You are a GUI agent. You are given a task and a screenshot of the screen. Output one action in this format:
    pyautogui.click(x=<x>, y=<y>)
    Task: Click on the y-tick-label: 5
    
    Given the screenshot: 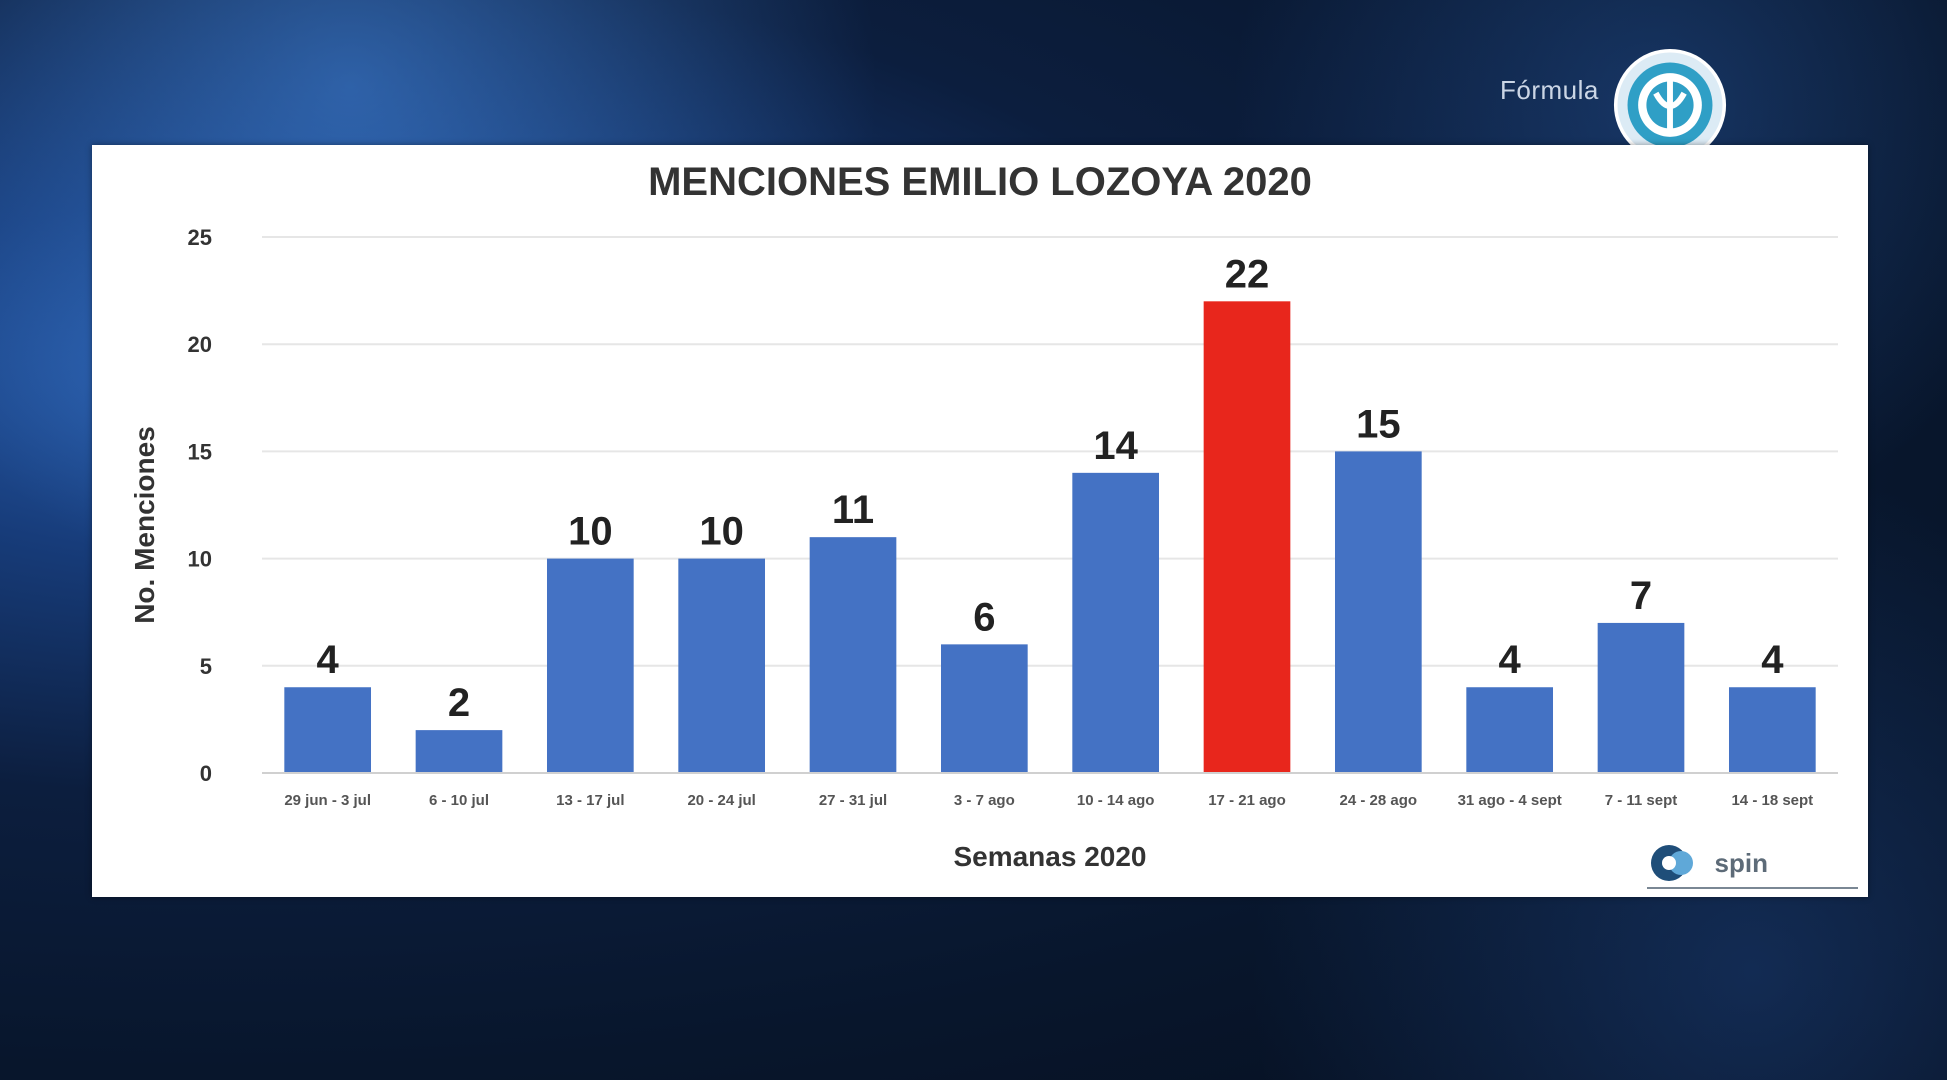 What is the action you would take?
    pyautogui.click(x=206, y=666)
    